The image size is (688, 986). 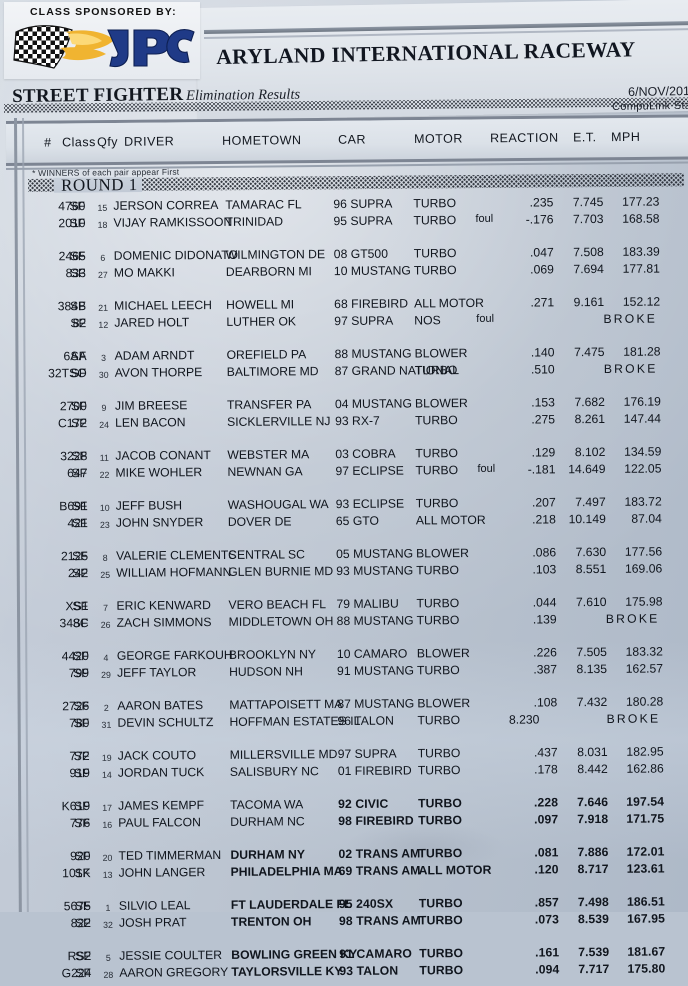 What do you see at coordinates (484, 218) in the screenshot?
I see `cell-foul: foul` at bounding box center [484, 218].